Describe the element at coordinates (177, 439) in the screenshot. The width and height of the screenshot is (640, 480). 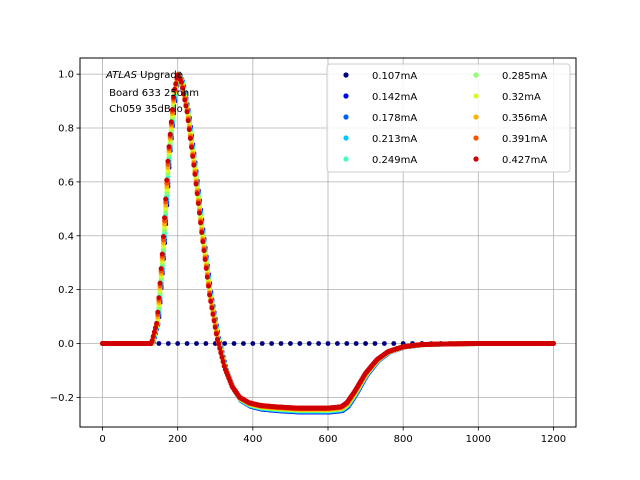
I see `x-tick-label: 200` at that location.